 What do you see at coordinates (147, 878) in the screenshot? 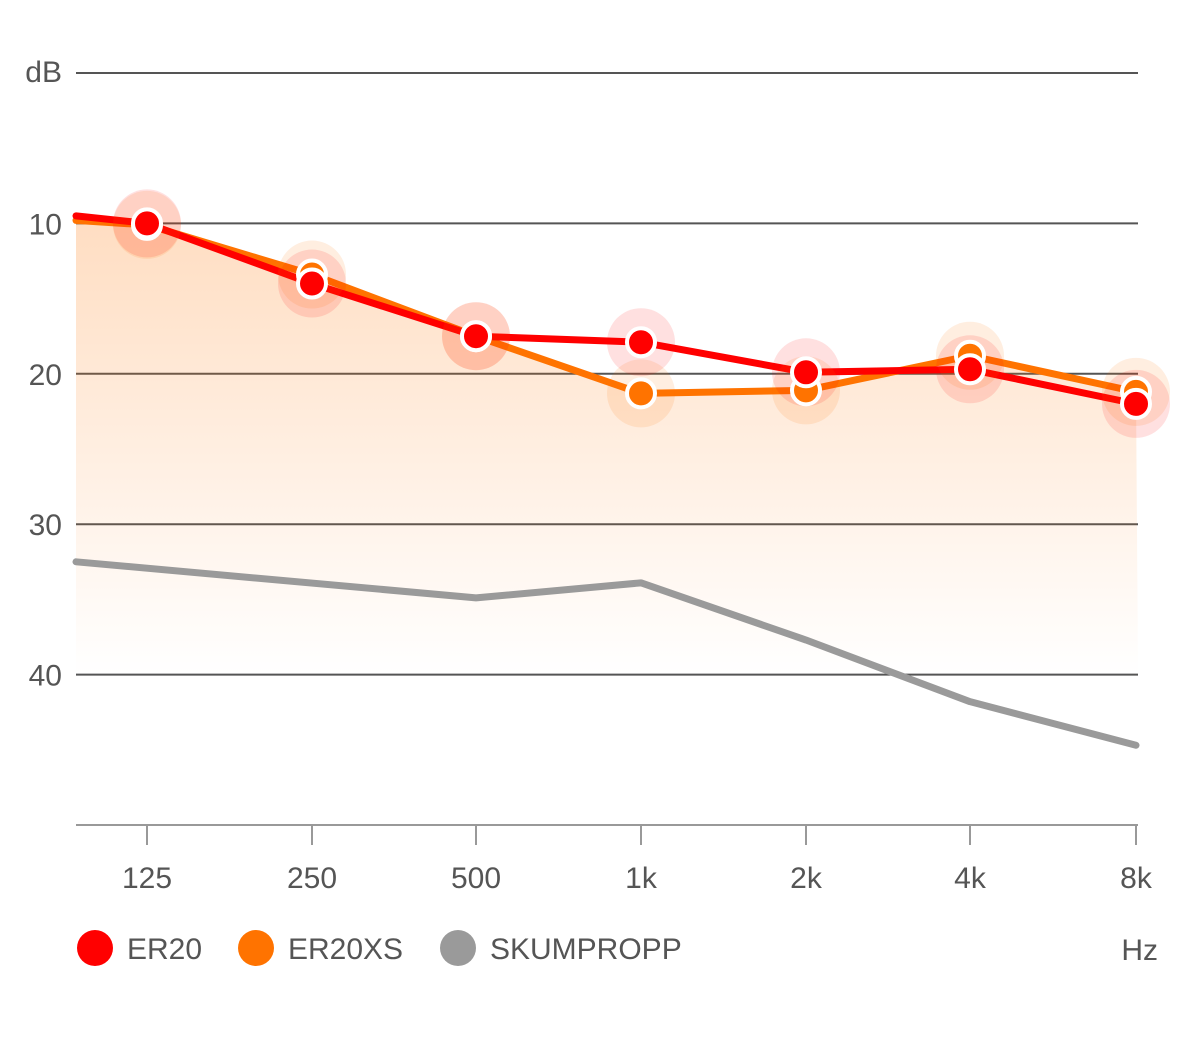
I see `x-tick-label: 125` at bounding box center [147, 878].